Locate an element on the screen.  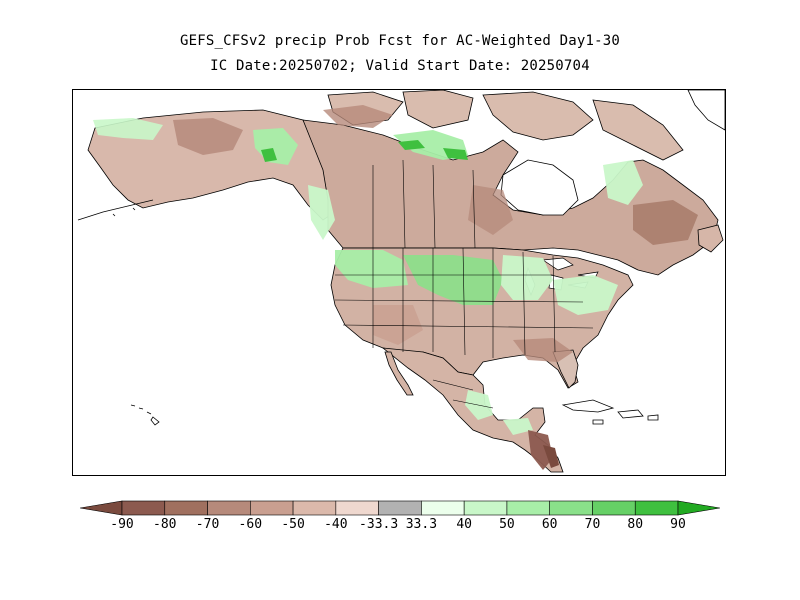
colorbar-right-arrow is located at coordinates (698, 508).